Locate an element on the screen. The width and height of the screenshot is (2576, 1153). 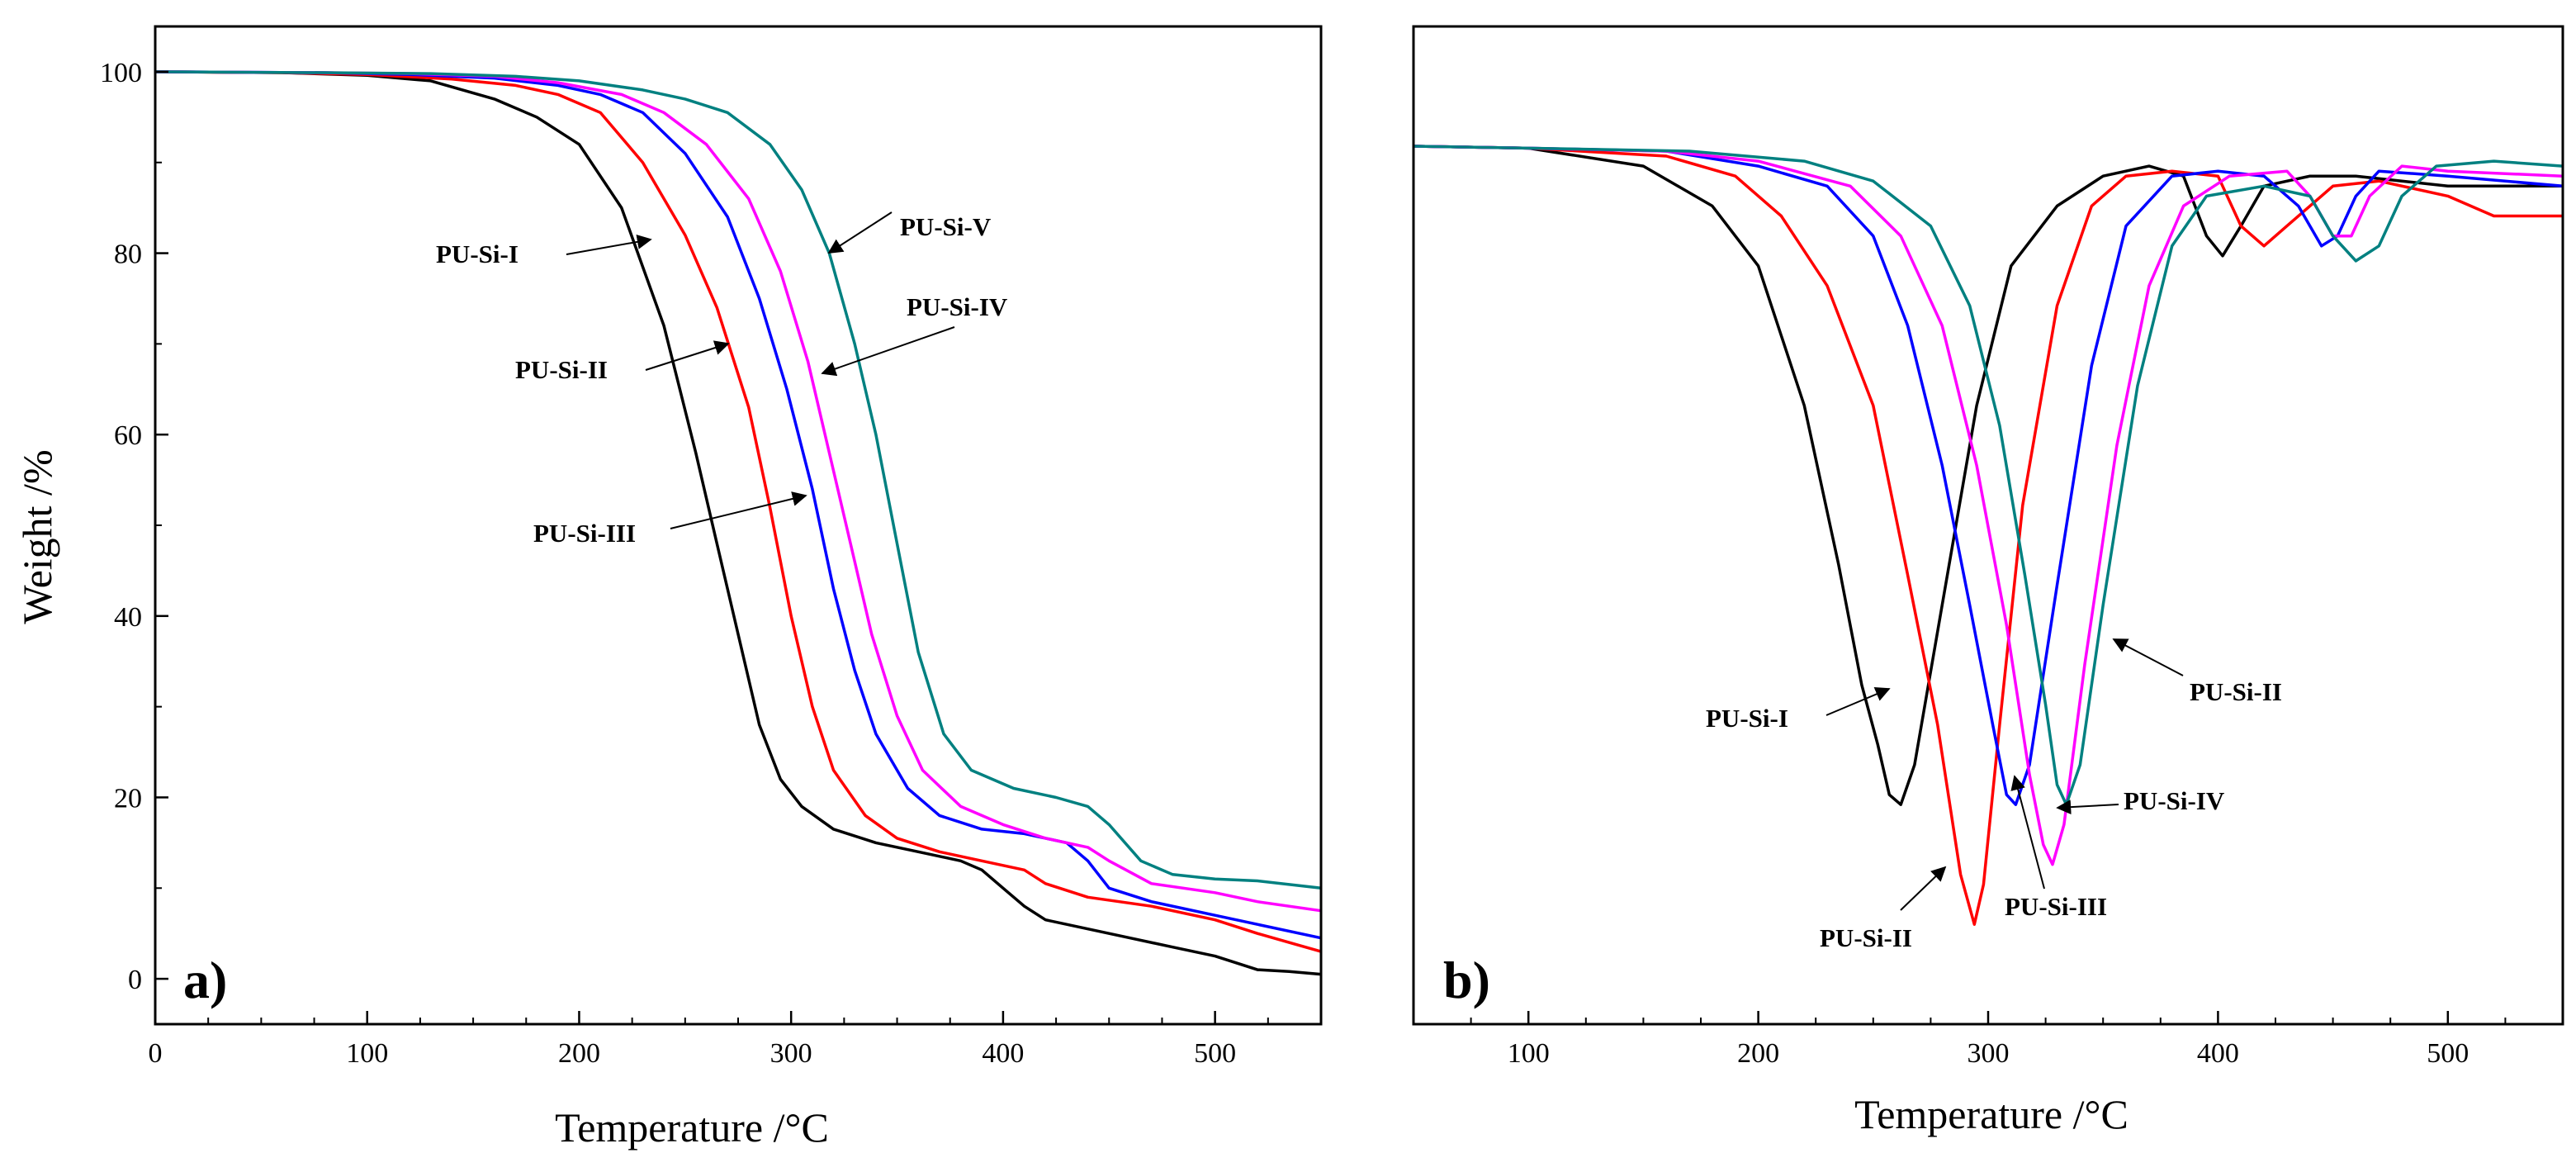
panel-b-annotation-pu-si-i: PU-Si-I is located at coordinates (1747, 718).